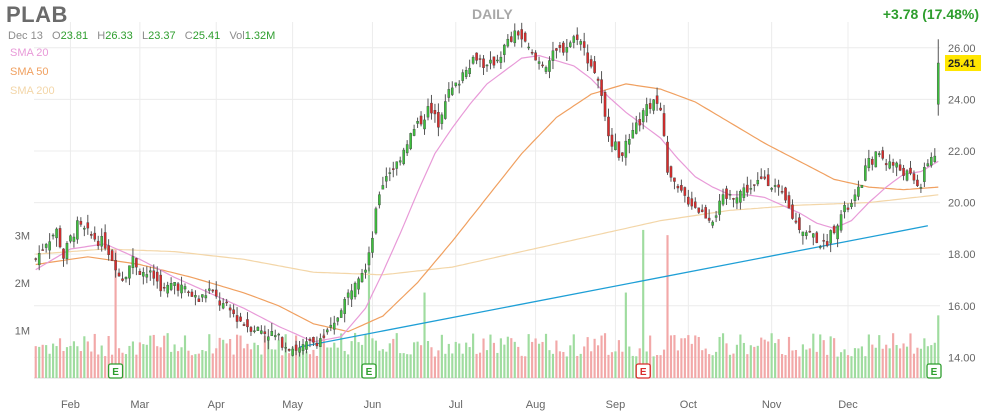 Image resolution: width=987 pixels, height=417 pixels. What do you see at coordinates (962, 358) in the screenshot?
I see `price-tick-label: 14.00` at bounding box center [962, 358].